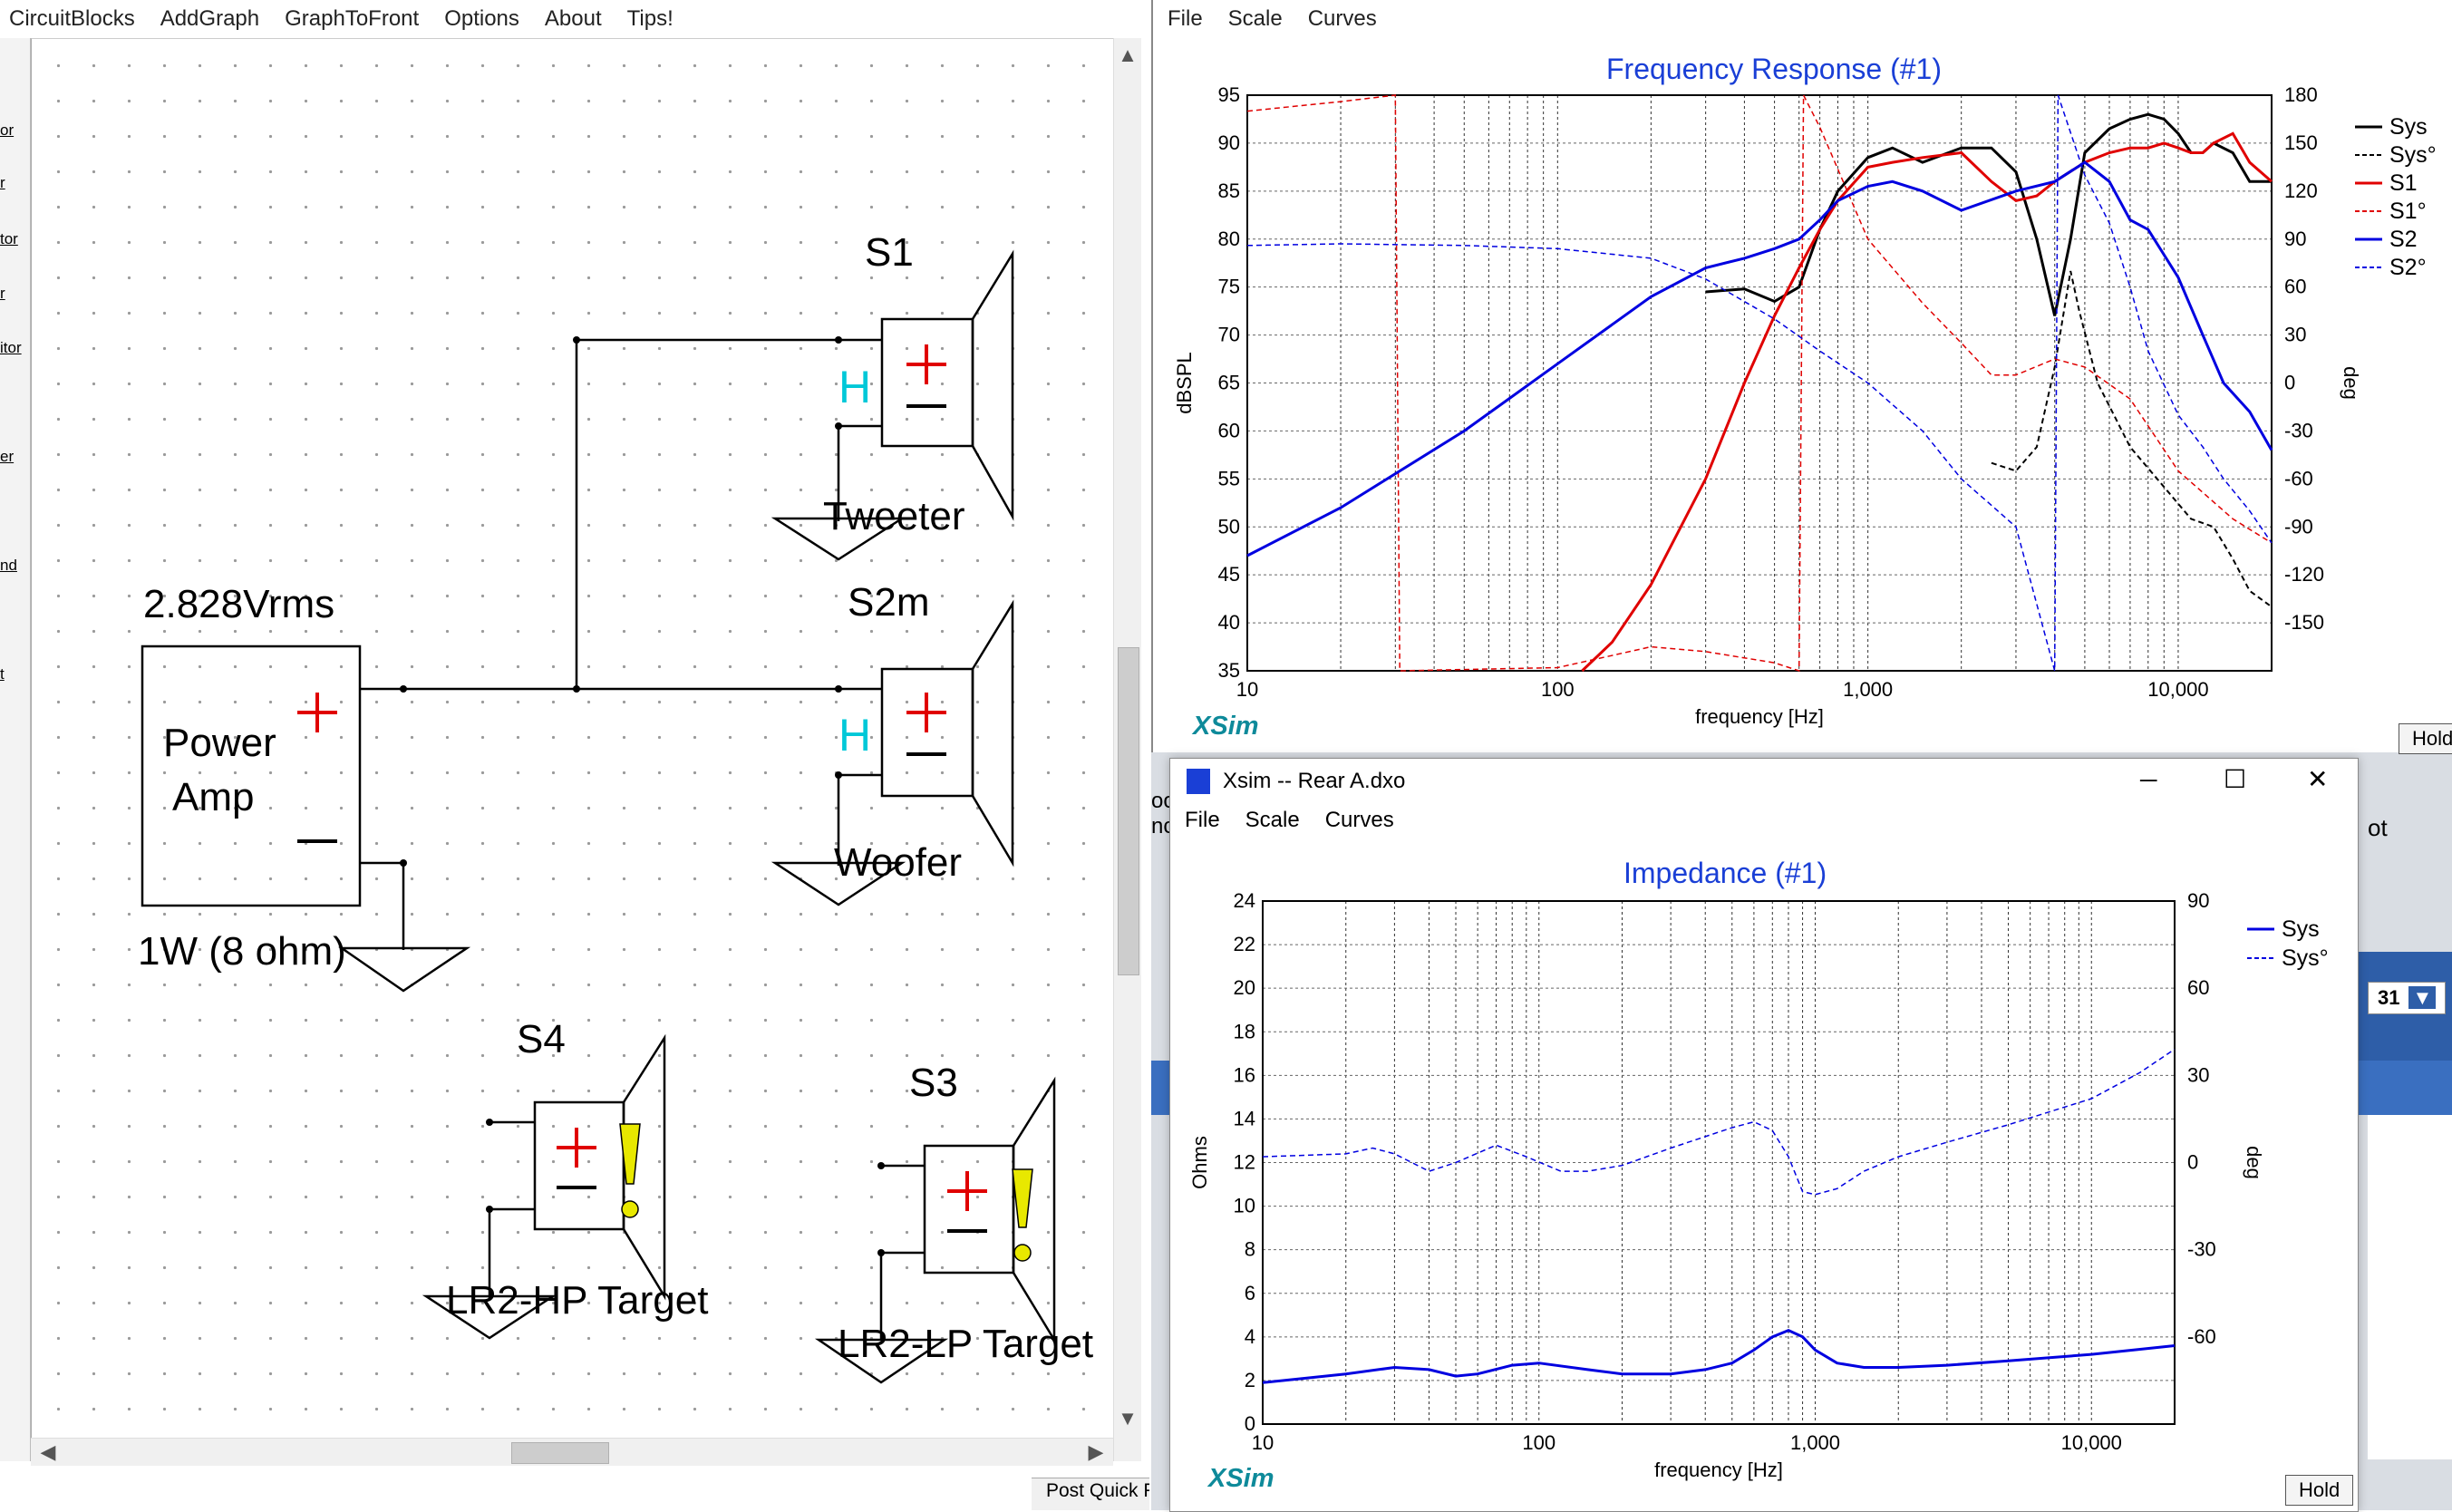  I want to click on palette-link-5: itor, so click(11, 348).